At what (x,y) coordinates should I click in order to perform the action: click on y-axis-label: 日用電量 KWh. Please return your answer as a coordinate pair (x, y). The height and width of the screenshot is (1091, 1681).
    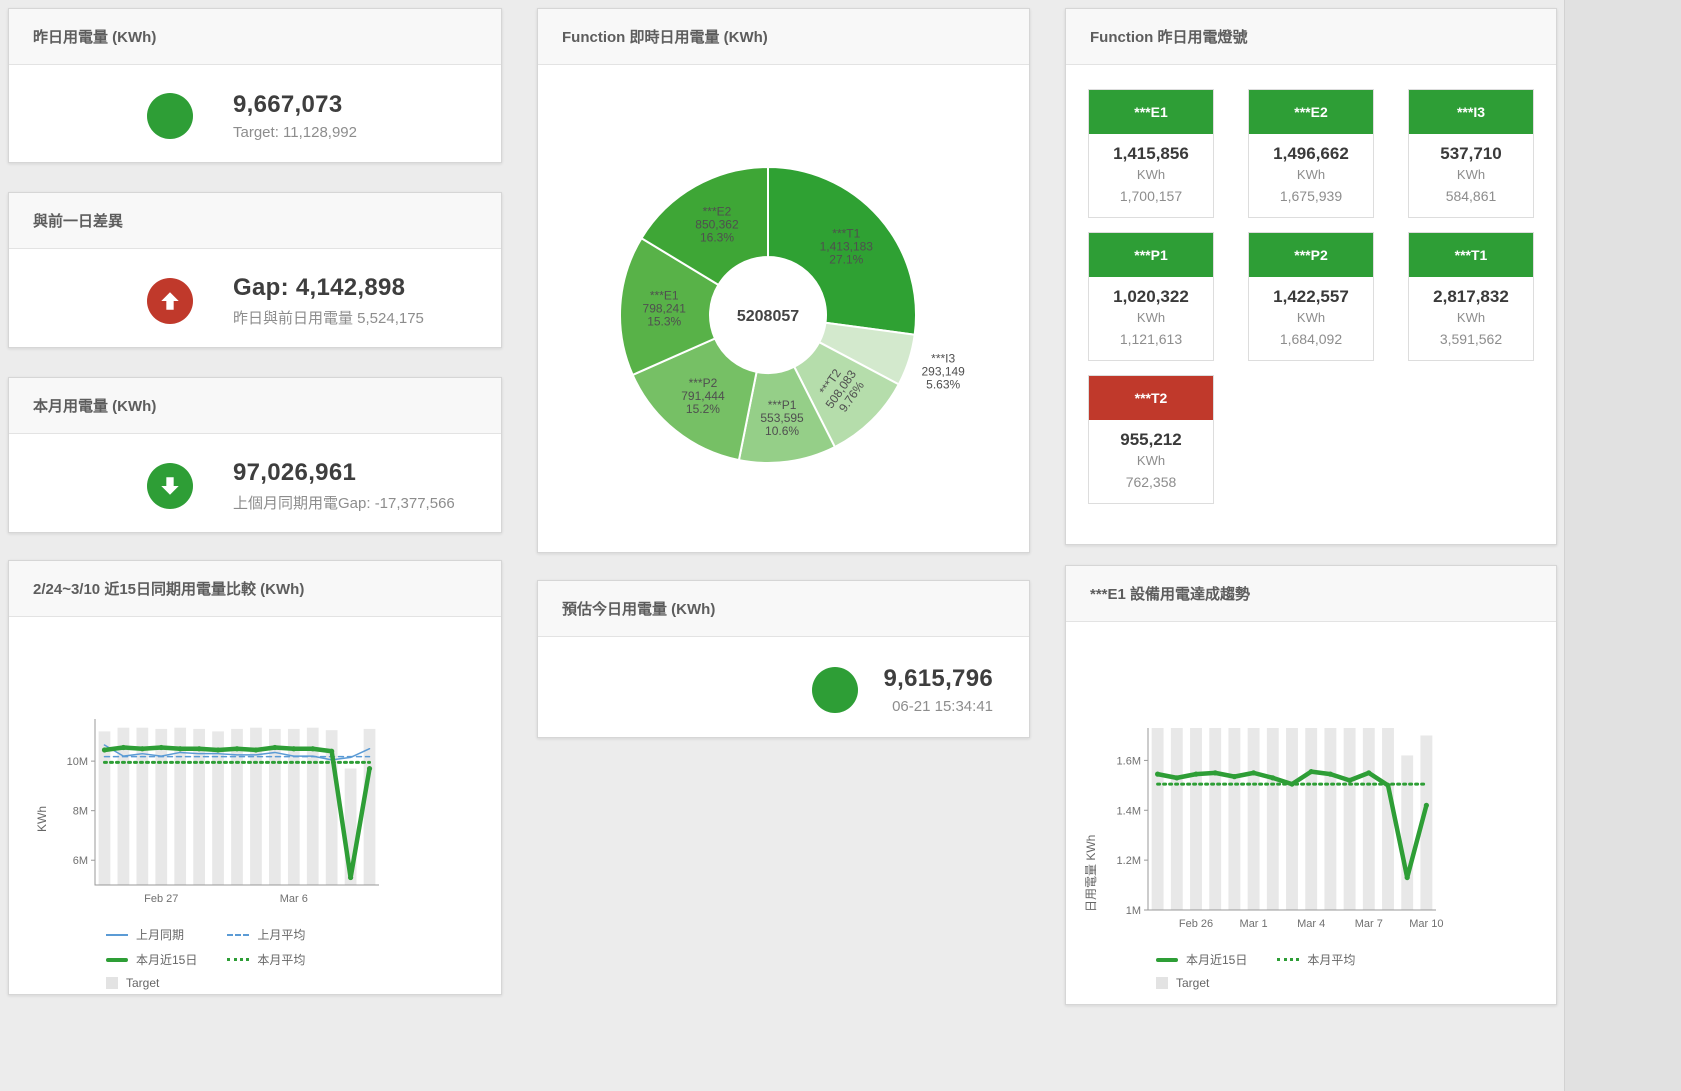
    Looking at the image, I should click on (1091, 873).